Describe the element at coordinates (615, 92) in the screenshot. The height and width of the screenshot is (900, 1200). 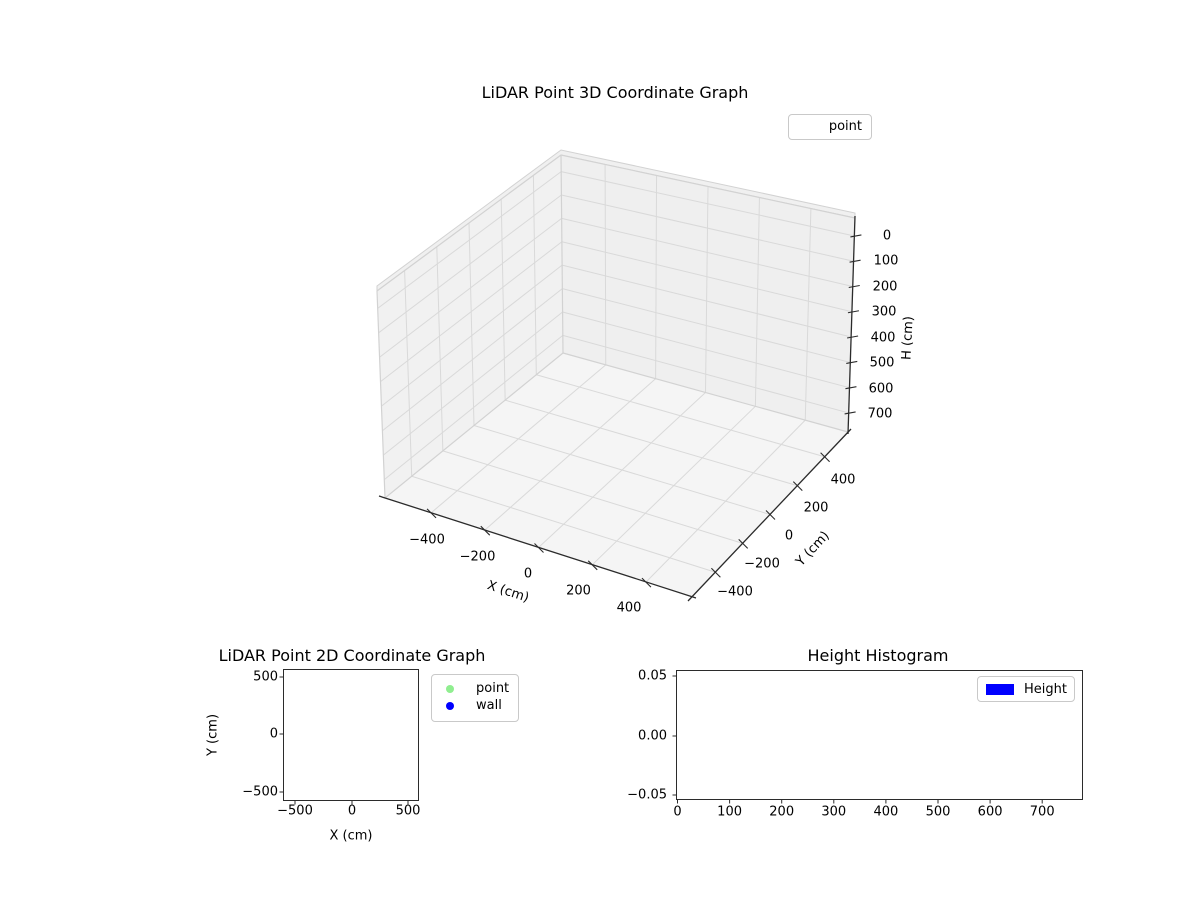
I see `plot3d-title: LiDAR Point 3D Coordinate Graph` at that location.